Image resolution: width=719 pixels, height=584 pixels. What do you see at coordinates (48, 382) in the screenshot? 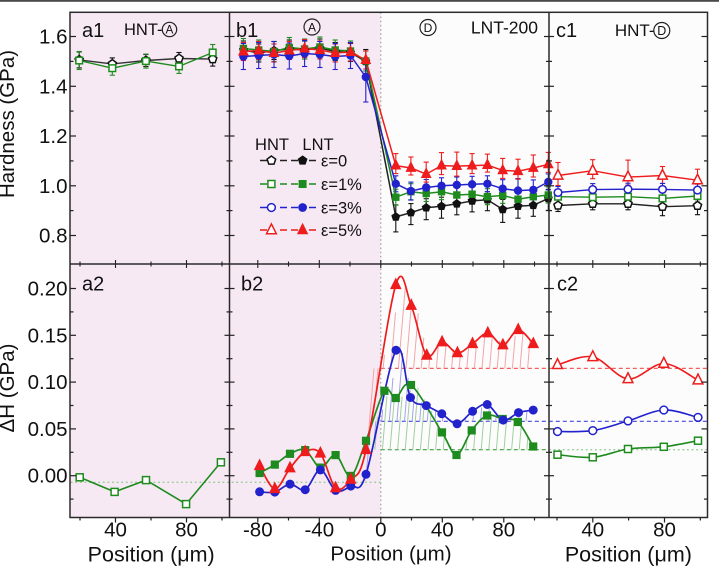
I see `svg-text: 0.10` at bounding box center [48, 382].